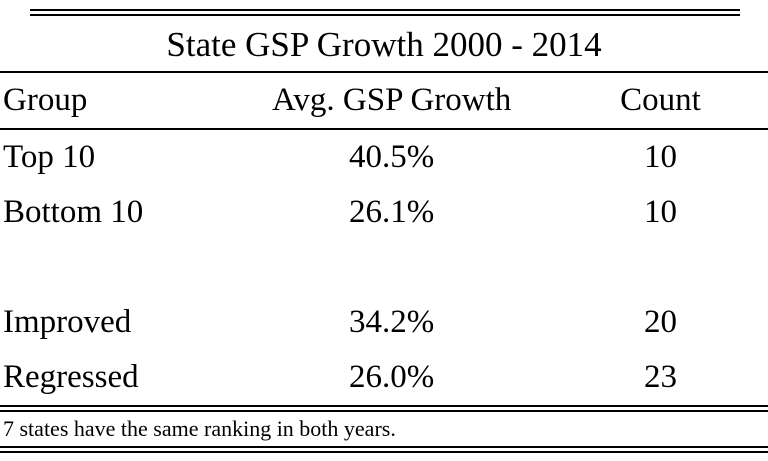 This screenshot has height=461, width=768. I want to click on title-rule, so click(384, 72).